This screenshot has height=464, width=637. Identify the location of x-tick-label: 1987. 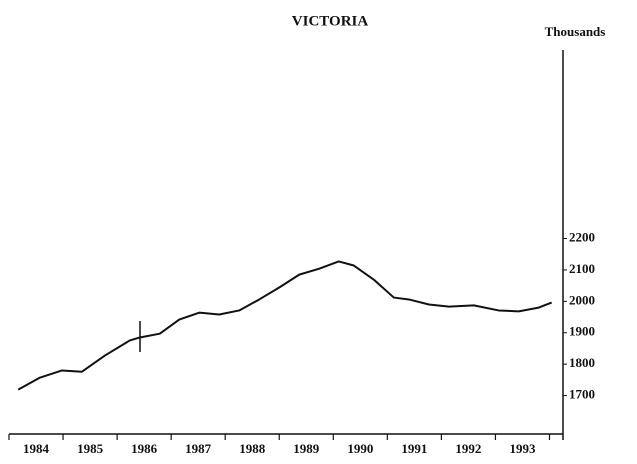
(198, 448).